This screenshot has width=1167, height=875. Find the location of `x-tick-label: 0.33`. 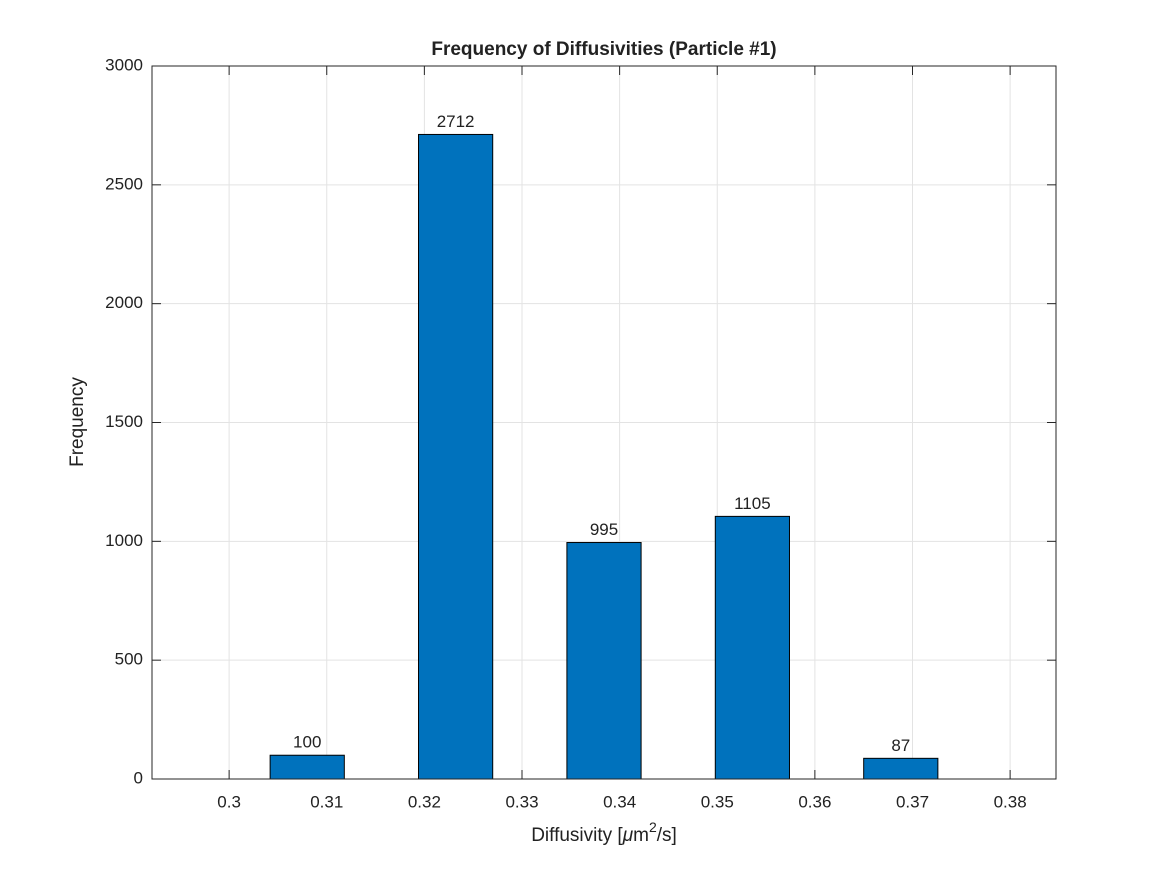

x-tick-label: 0.33 is located at coordinates (521, 801).